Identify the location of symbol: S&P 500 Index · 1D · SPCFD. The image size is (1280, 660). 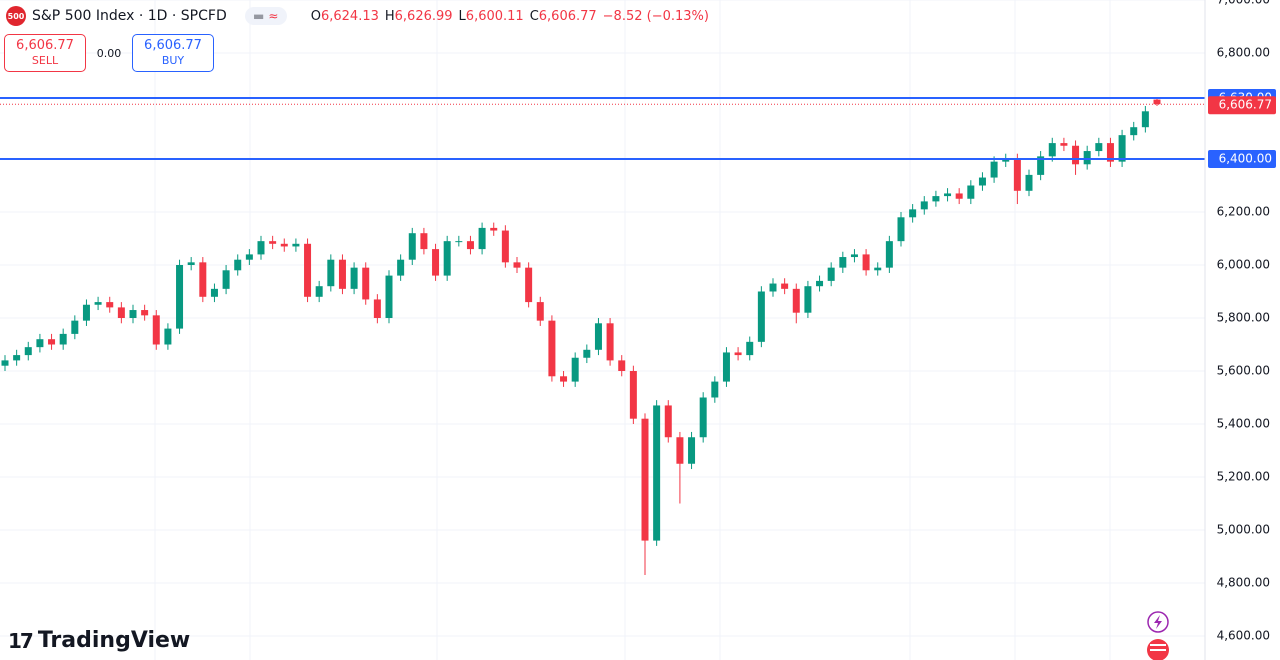
(129, 16).